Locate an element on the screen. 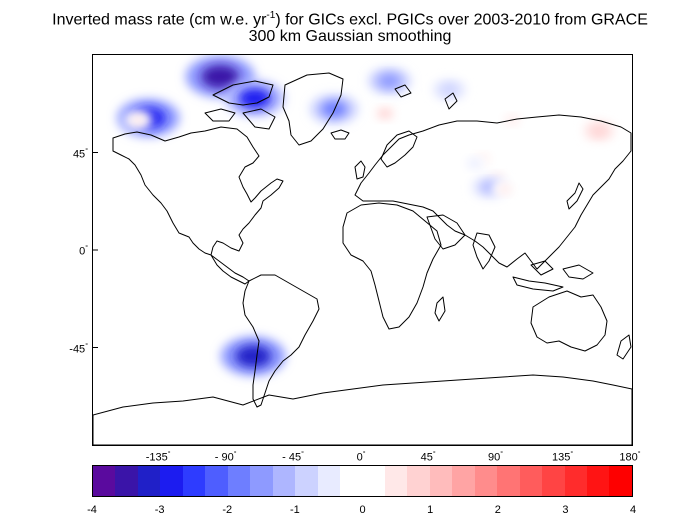  anomaly-scandinavia is located at coordinates (385, 113).